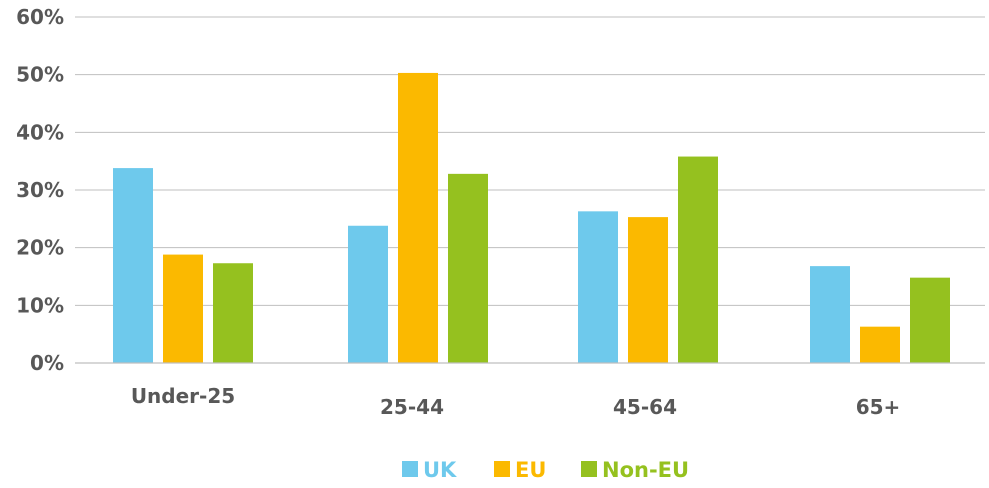 The image size is (989, 488). Describe the element at coordinates (40, 132) in the screenshot. I see `y-tick-label: 40%` at that location.